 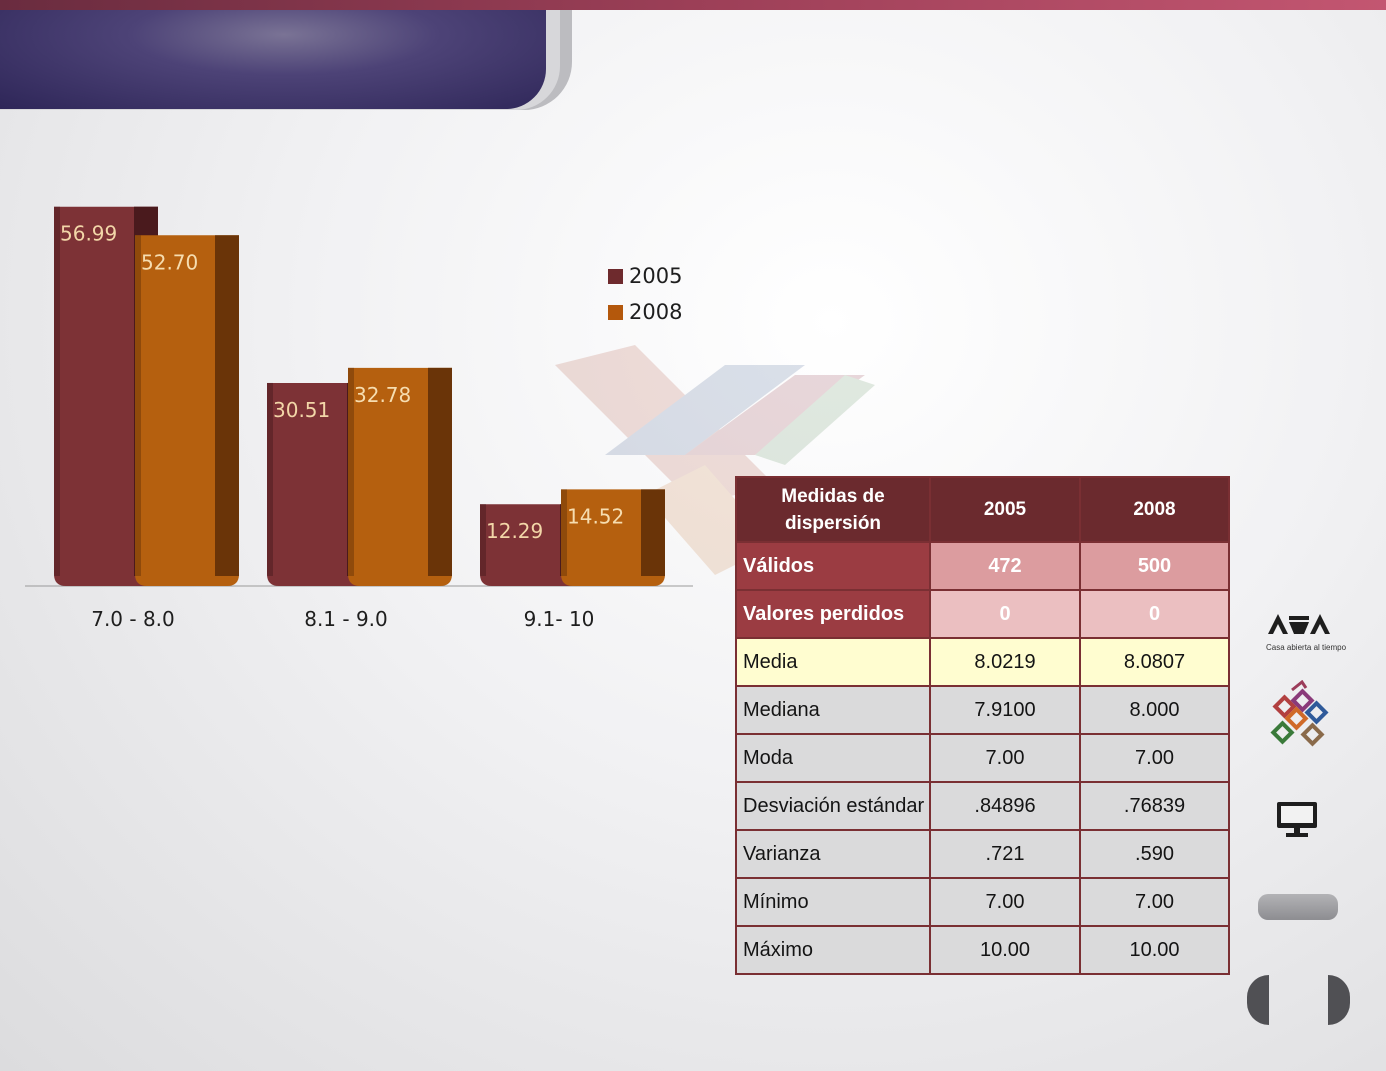 What do you see at coordinates (1154, 509) in the screenshot?
I see `header-2008: 2008` at bounding box center [1154, 509].